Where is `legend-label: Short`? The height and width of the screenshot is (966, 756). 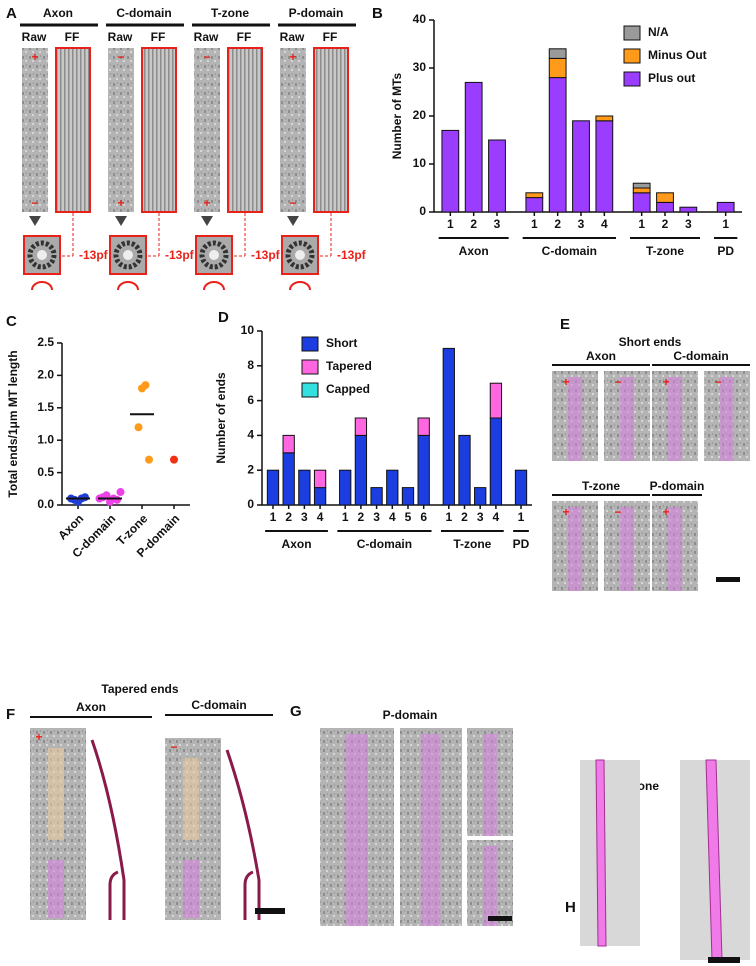
legend-label: Short is located at coordinates (341, 343).